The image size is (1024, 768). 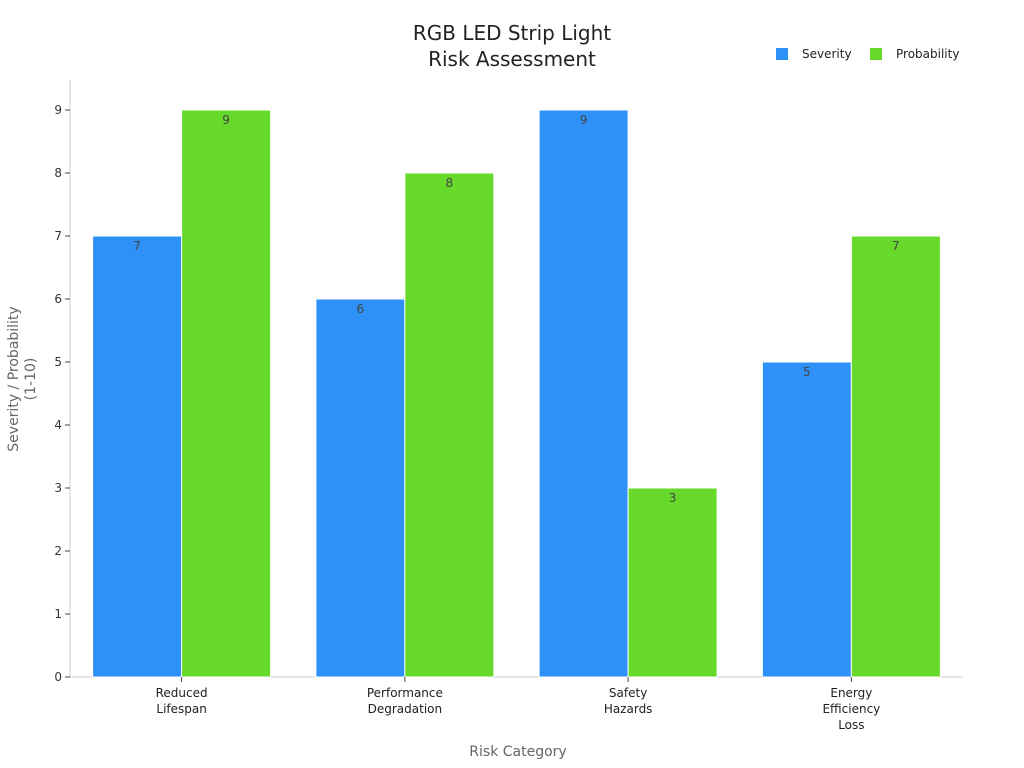 I want to click on y-axis-title-line-2: (1-10), so click(x=31, y=379).